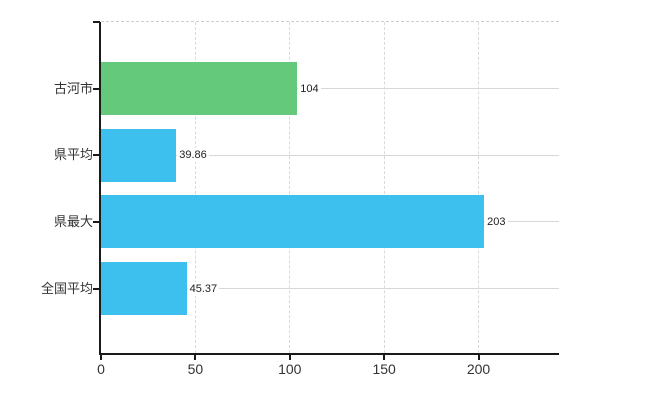 This screenshot has width=650, height=400. What do you see at coordinates (193, 155) in the screenshot?
I see `bar-value-label-1: 39.86` at bounding box center [193, 155].